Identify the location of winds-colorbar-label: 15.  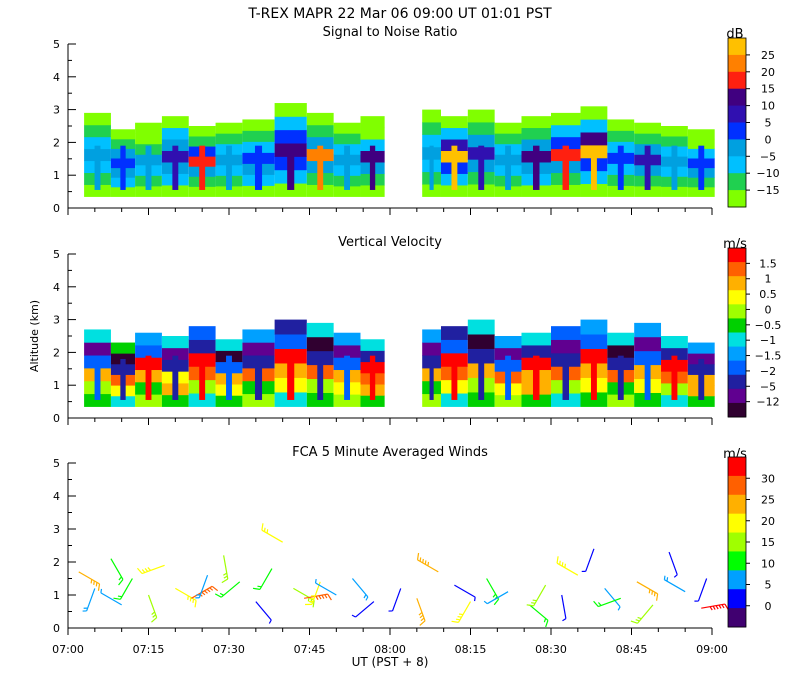
(768, 542).